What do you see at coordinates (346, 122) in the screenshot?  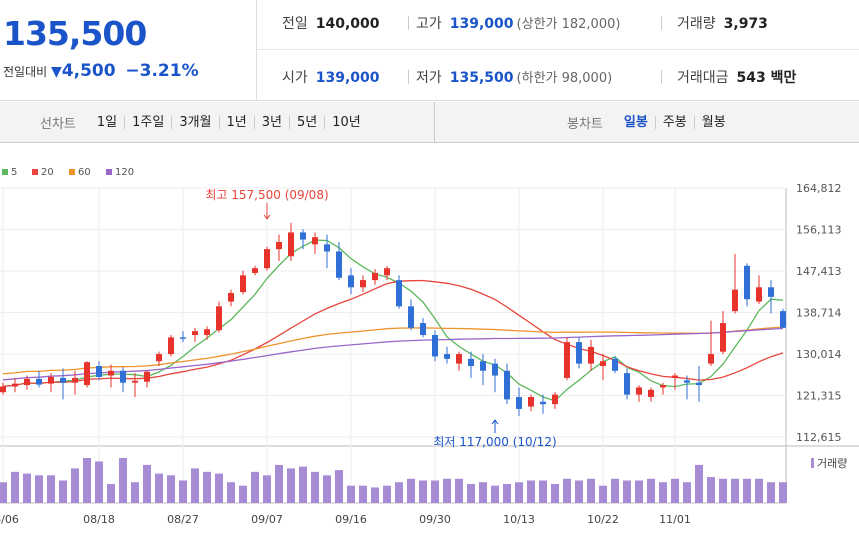 I see `tab-10y: 10년` at bounding box center [346, 122].